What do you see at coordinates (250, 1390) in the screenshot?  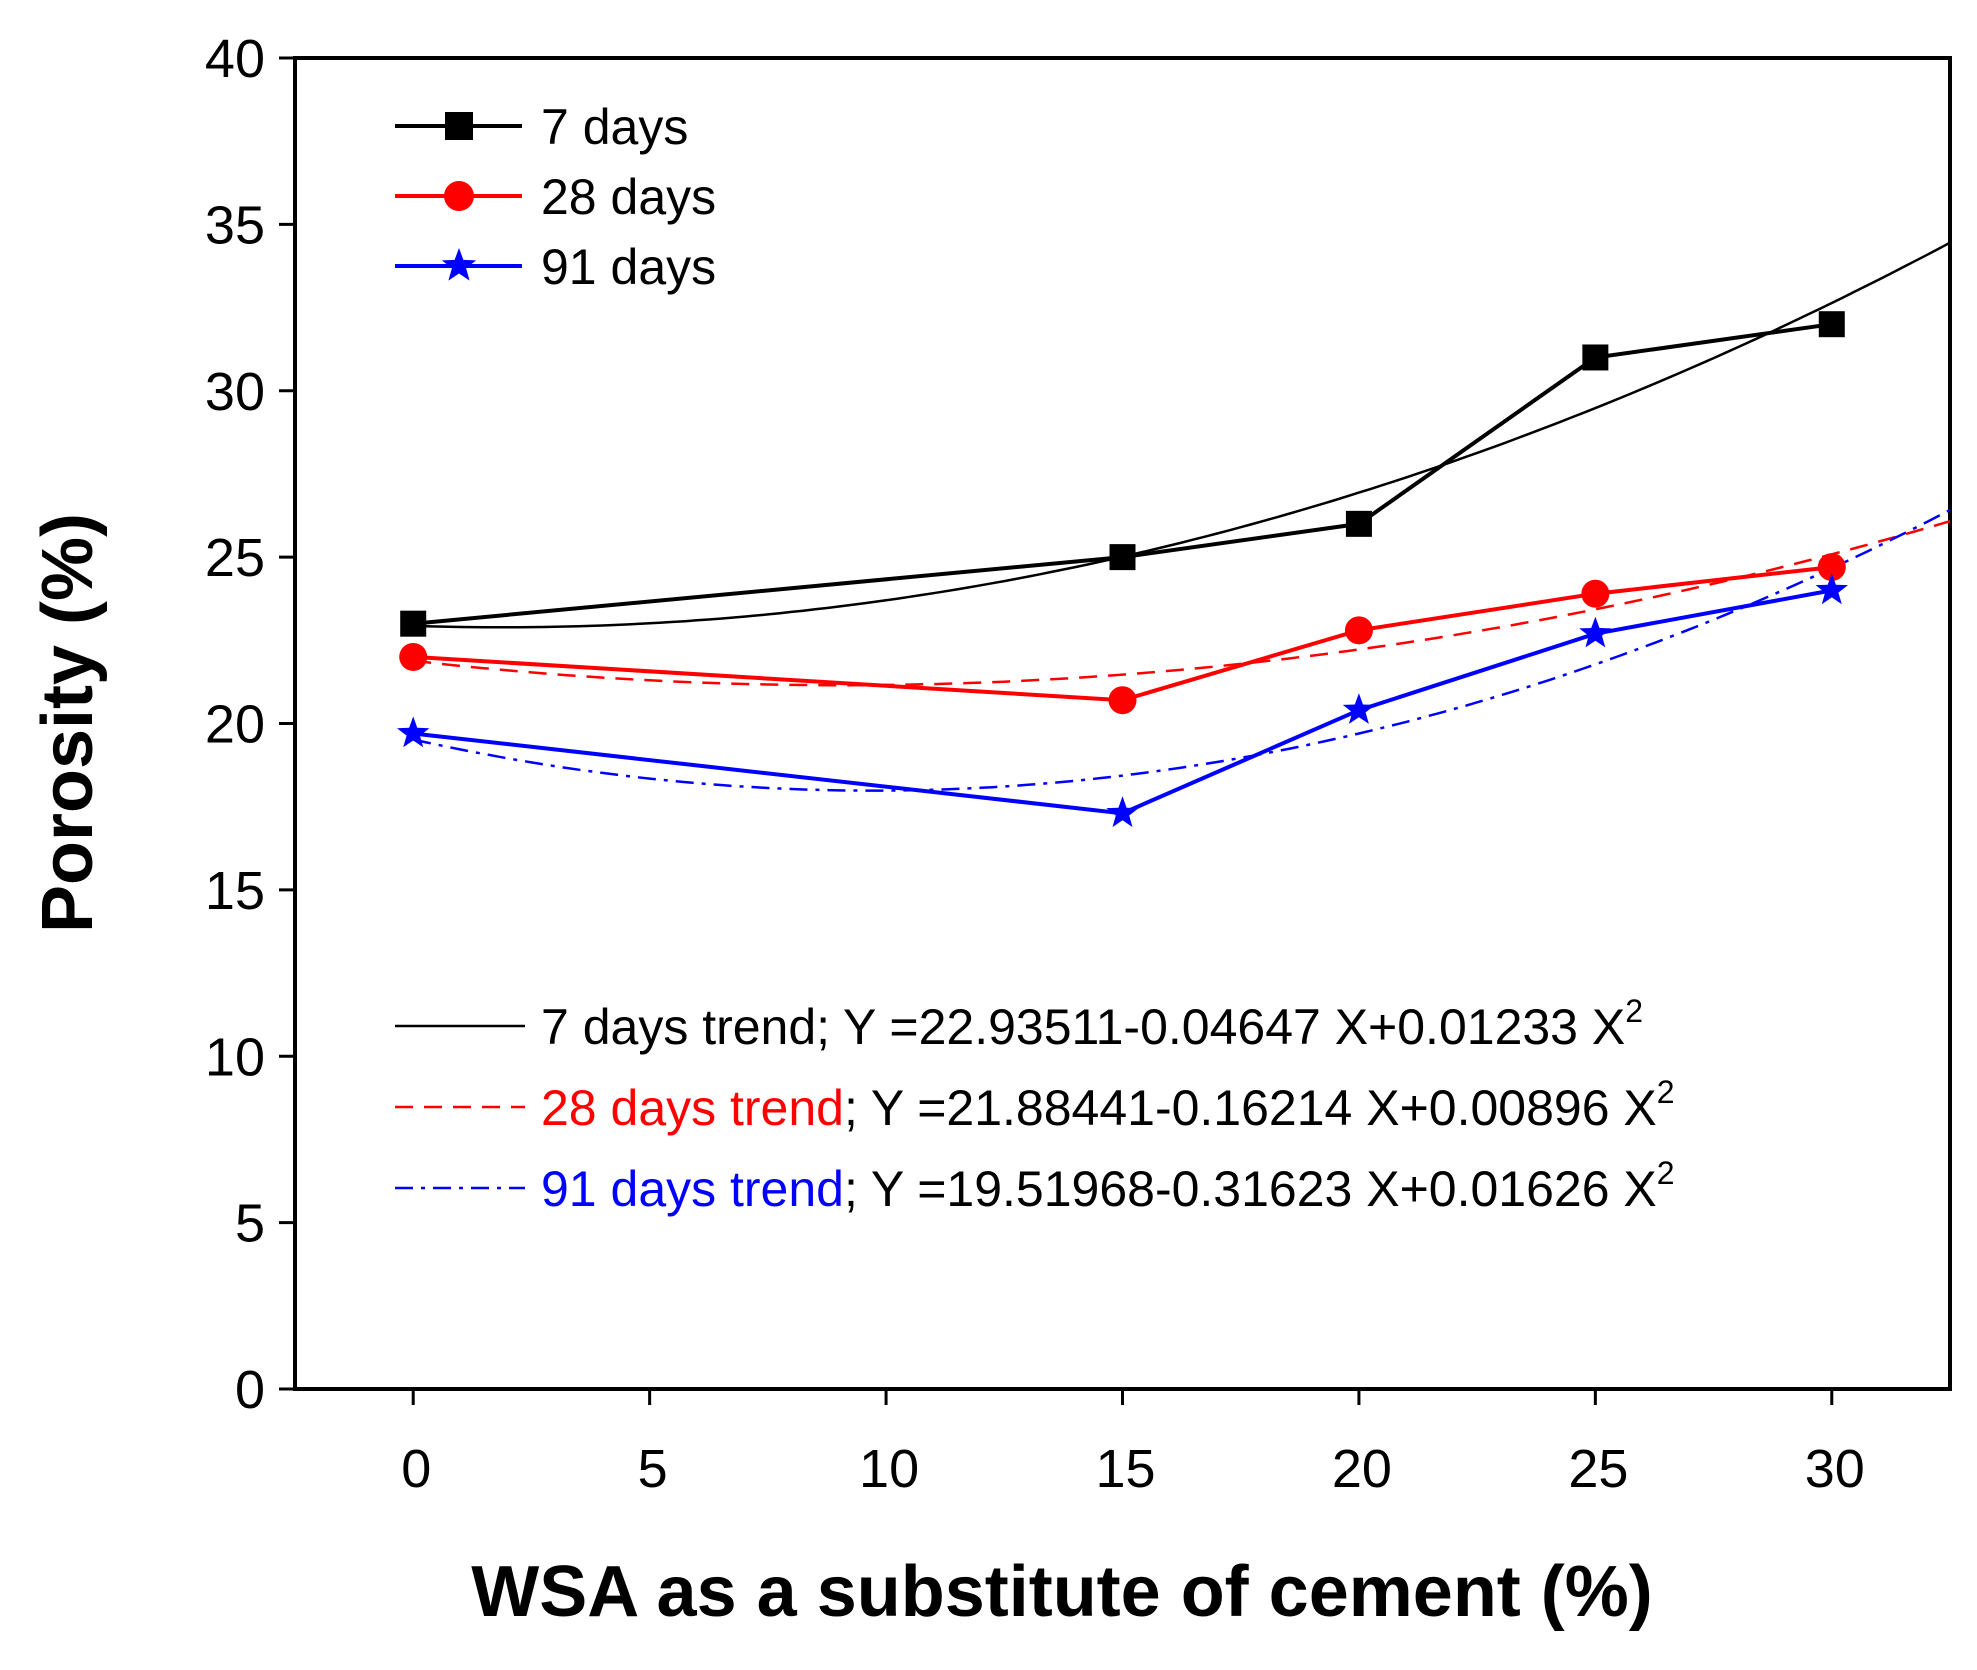 I see `y-tick-label: 0` at bounding box center [250, 1390].